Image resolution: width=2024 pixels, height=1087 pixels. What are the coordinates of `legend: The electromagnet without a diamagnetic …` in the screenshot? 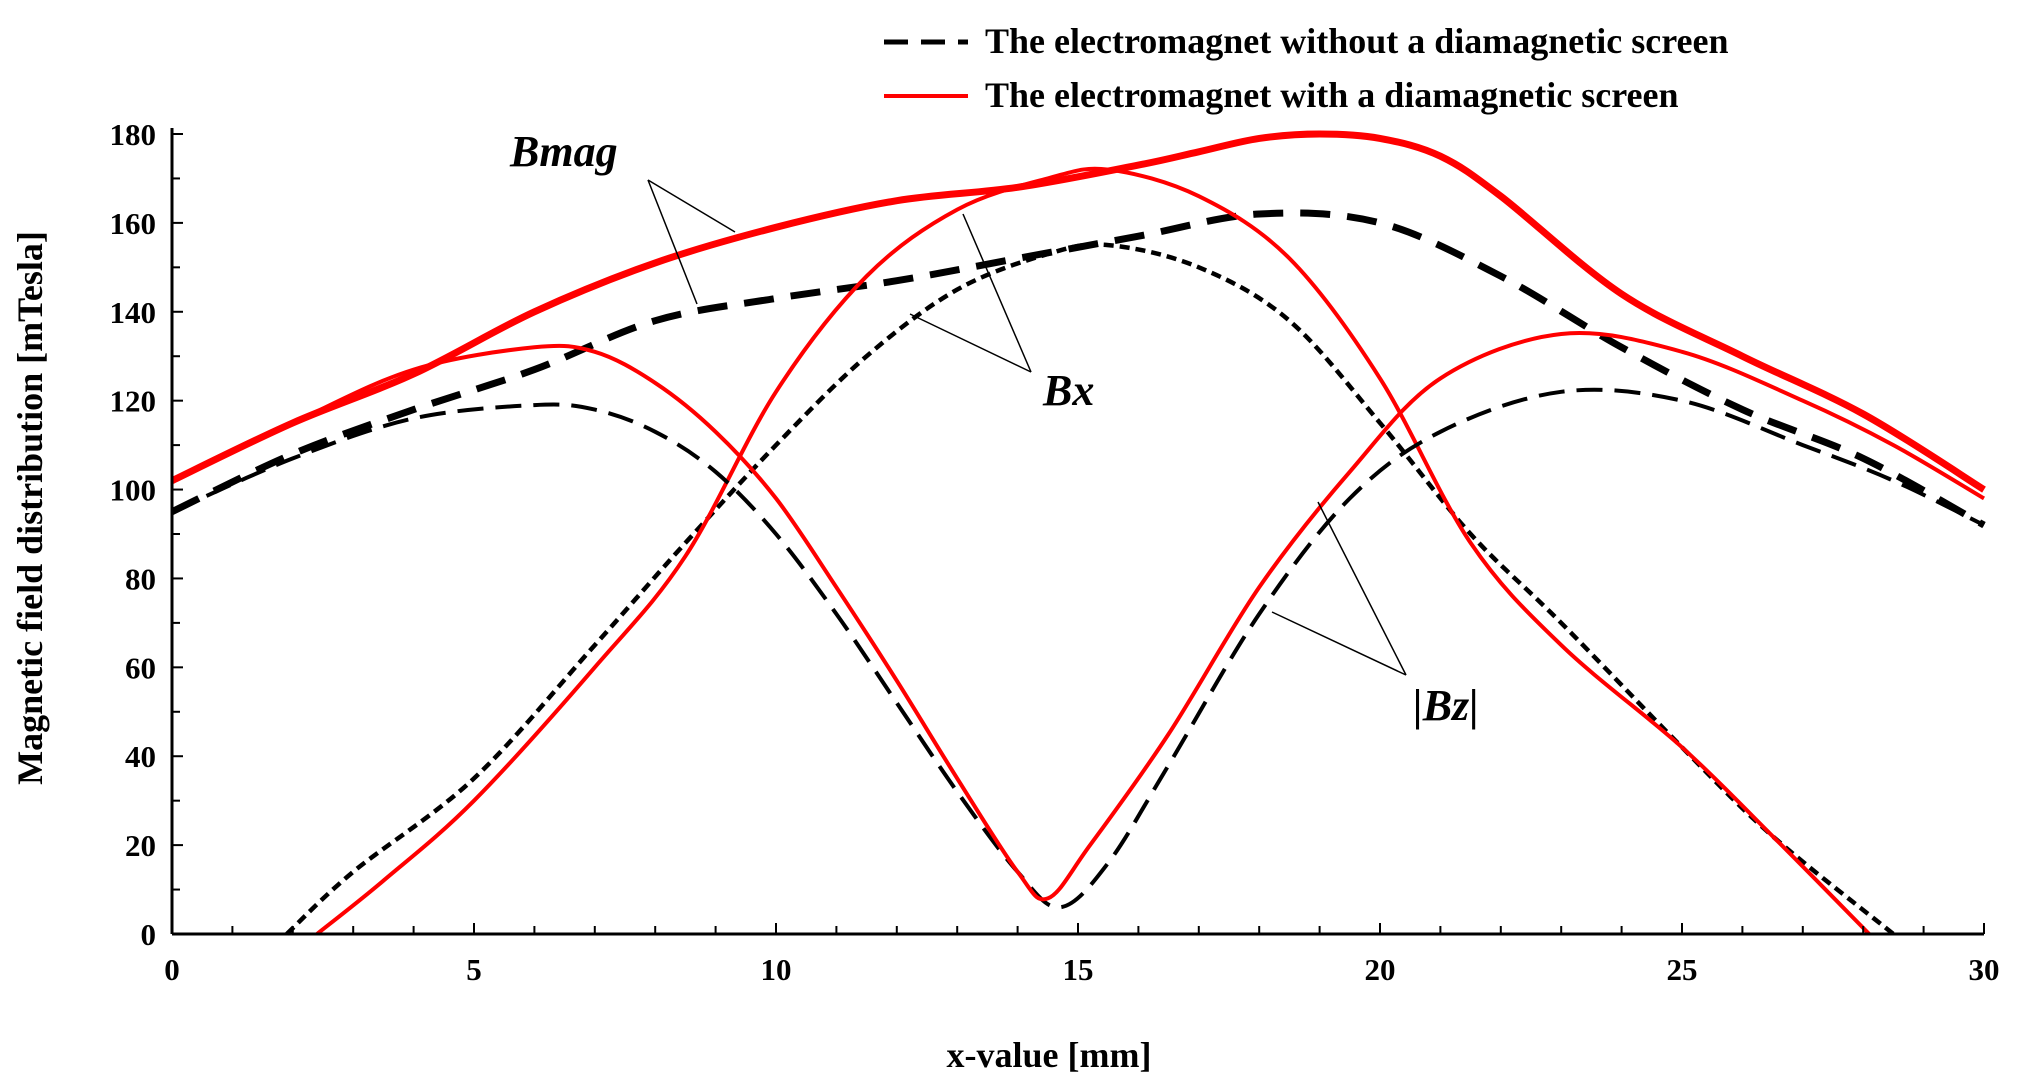 It's located at (1306, 68).